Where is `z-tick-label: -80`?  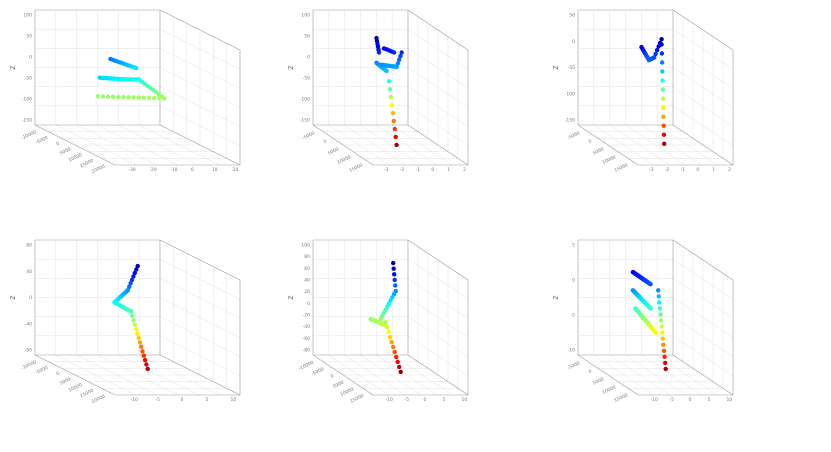 z-tick-label: -80 is located at coordinates (28, 351).